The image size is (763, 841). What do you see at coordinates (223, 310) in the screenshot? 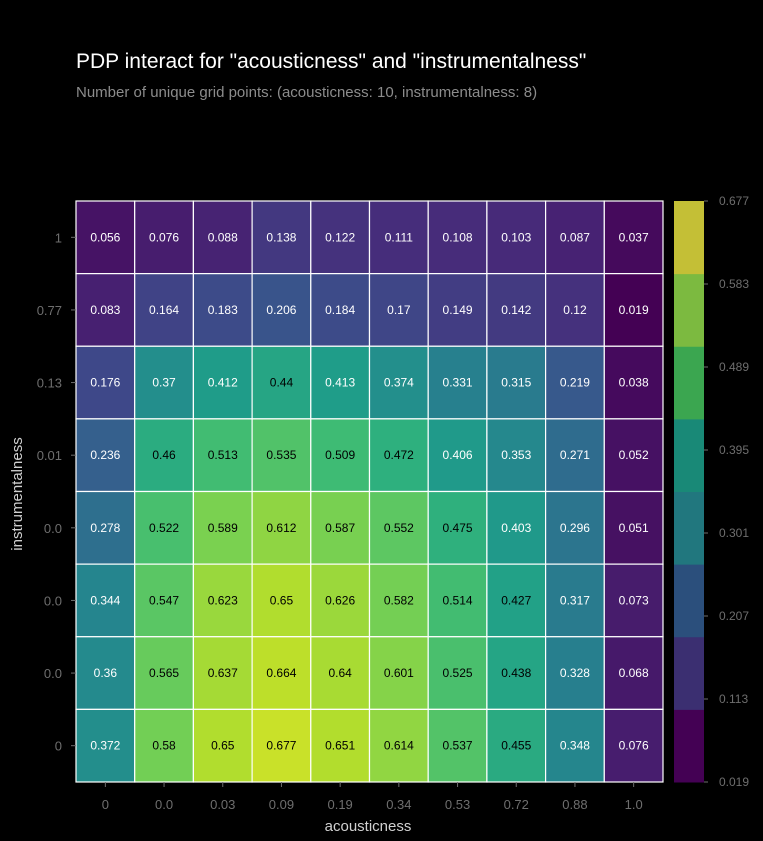
I see `cell-value-label: 0.183` at bounding box center [223, 310].